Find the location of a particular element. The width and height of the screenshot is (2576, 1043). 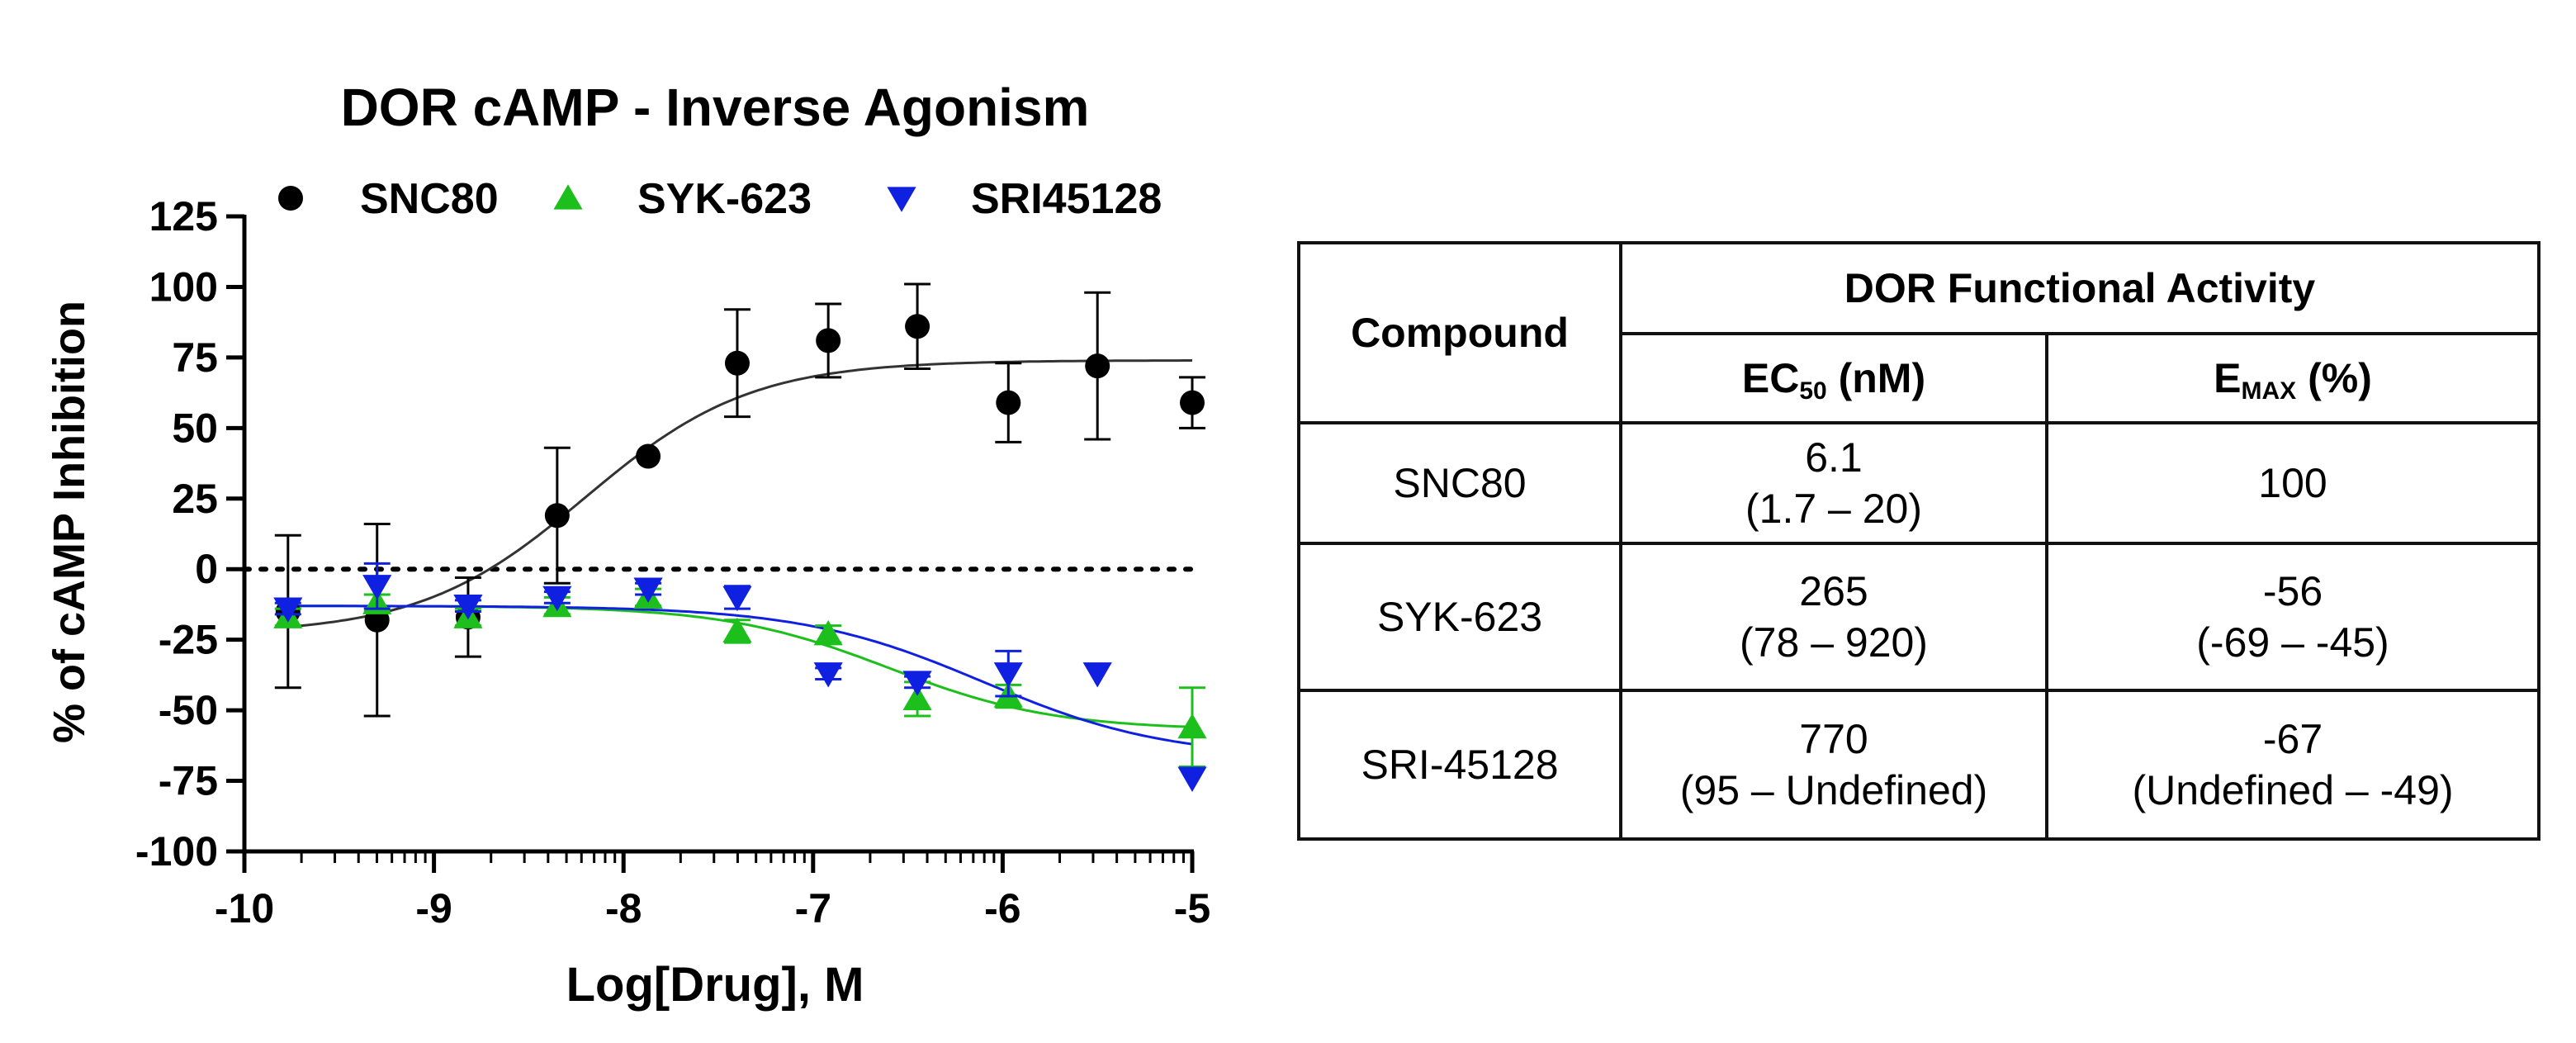

y-tick-label: 25 is located at coordinates (195, 499).